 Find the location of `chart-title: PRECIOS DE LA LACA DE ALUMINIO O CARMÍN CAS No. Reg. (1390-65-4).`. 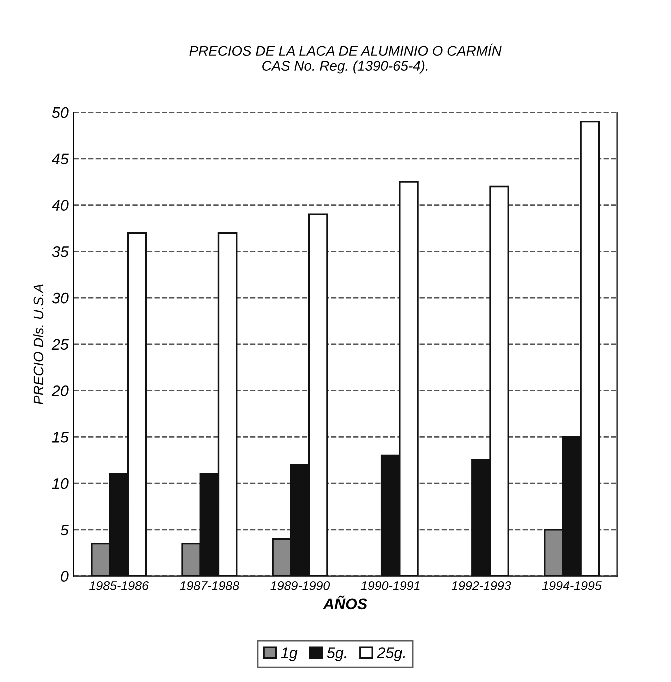

chart-title: PRECIOS DE LA LACA DE ALUMINIO O CARMÍN CAS No. Reg. (1390-65-4). is located at coordinates (346, 59).